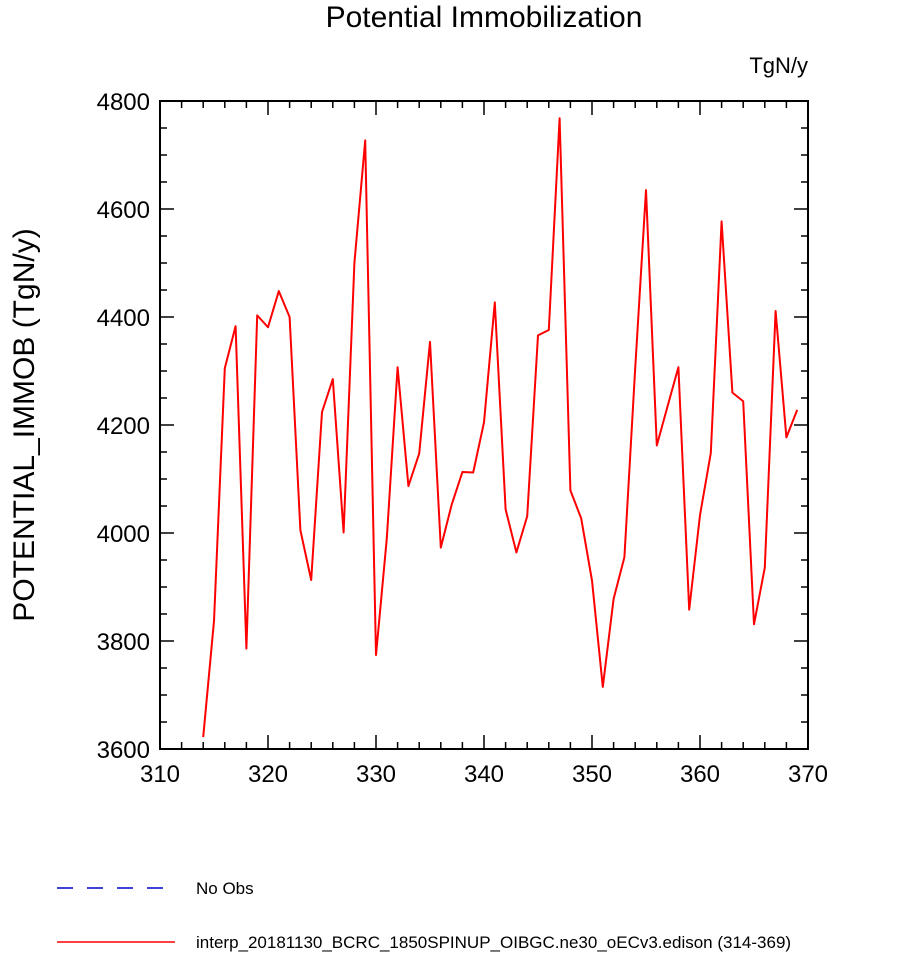 Image resolution: width=907 pixels, height=953 pixels. I want to click on units-label: TgN/y, so click(778, 65).